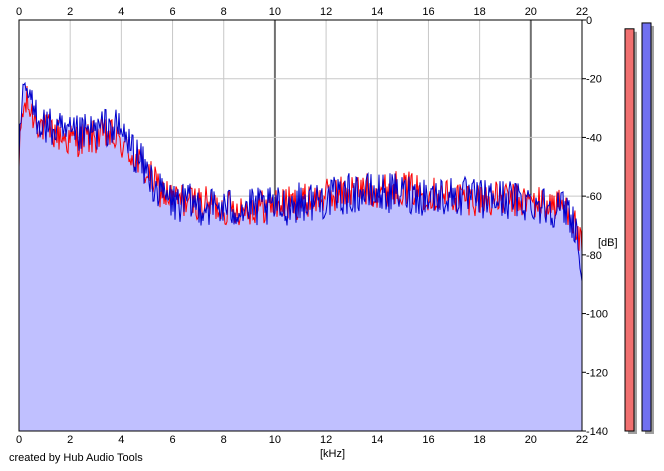 Image resolution: width=664 pixels, height=471 pixels. What do you see at coordinates (326, 440) in the screenshot?
I see `x-tick-label-bottom: 12` at bounding box center [326, 440].